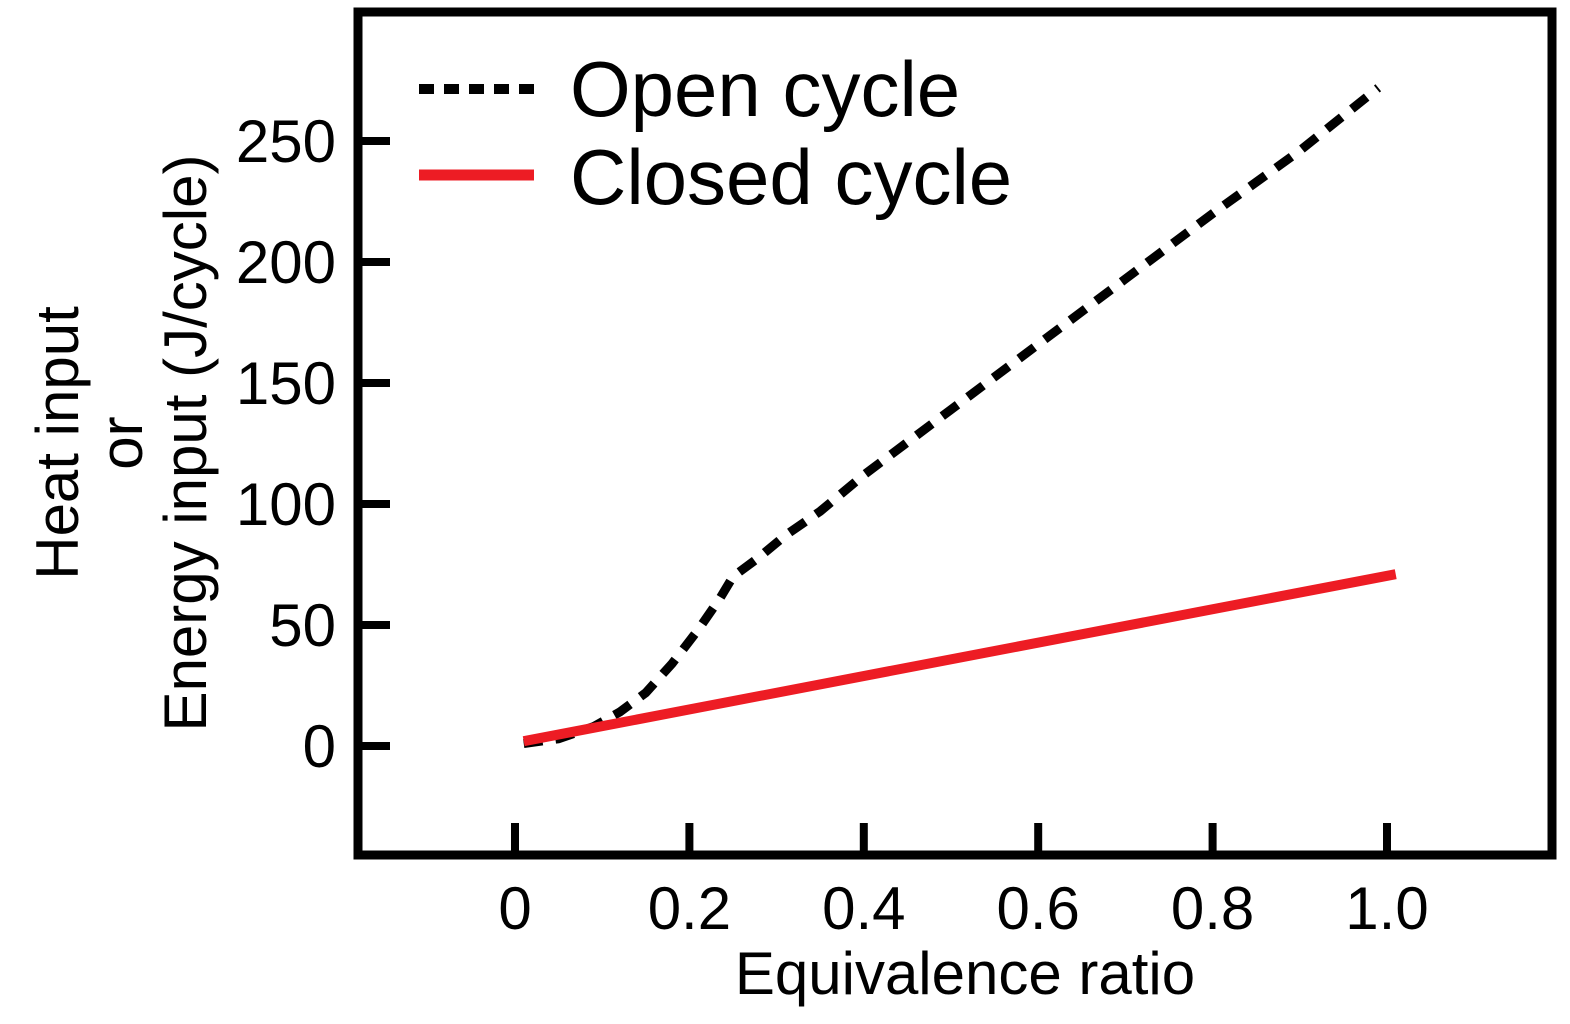 Image resolution: width=1570 pixels, height=1024 pixels. What do you see at coordinates (185, 443) in the screenshot?
I see `y-axis-title-line3: Energy input (J/cycle)` at bounding box center [185, 443].